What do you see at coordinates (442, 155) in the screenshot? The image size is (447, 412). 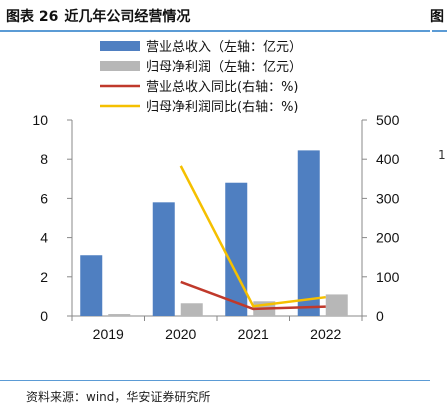 I see `next-figure-fragment: 1` at bounding box center [442, 155].